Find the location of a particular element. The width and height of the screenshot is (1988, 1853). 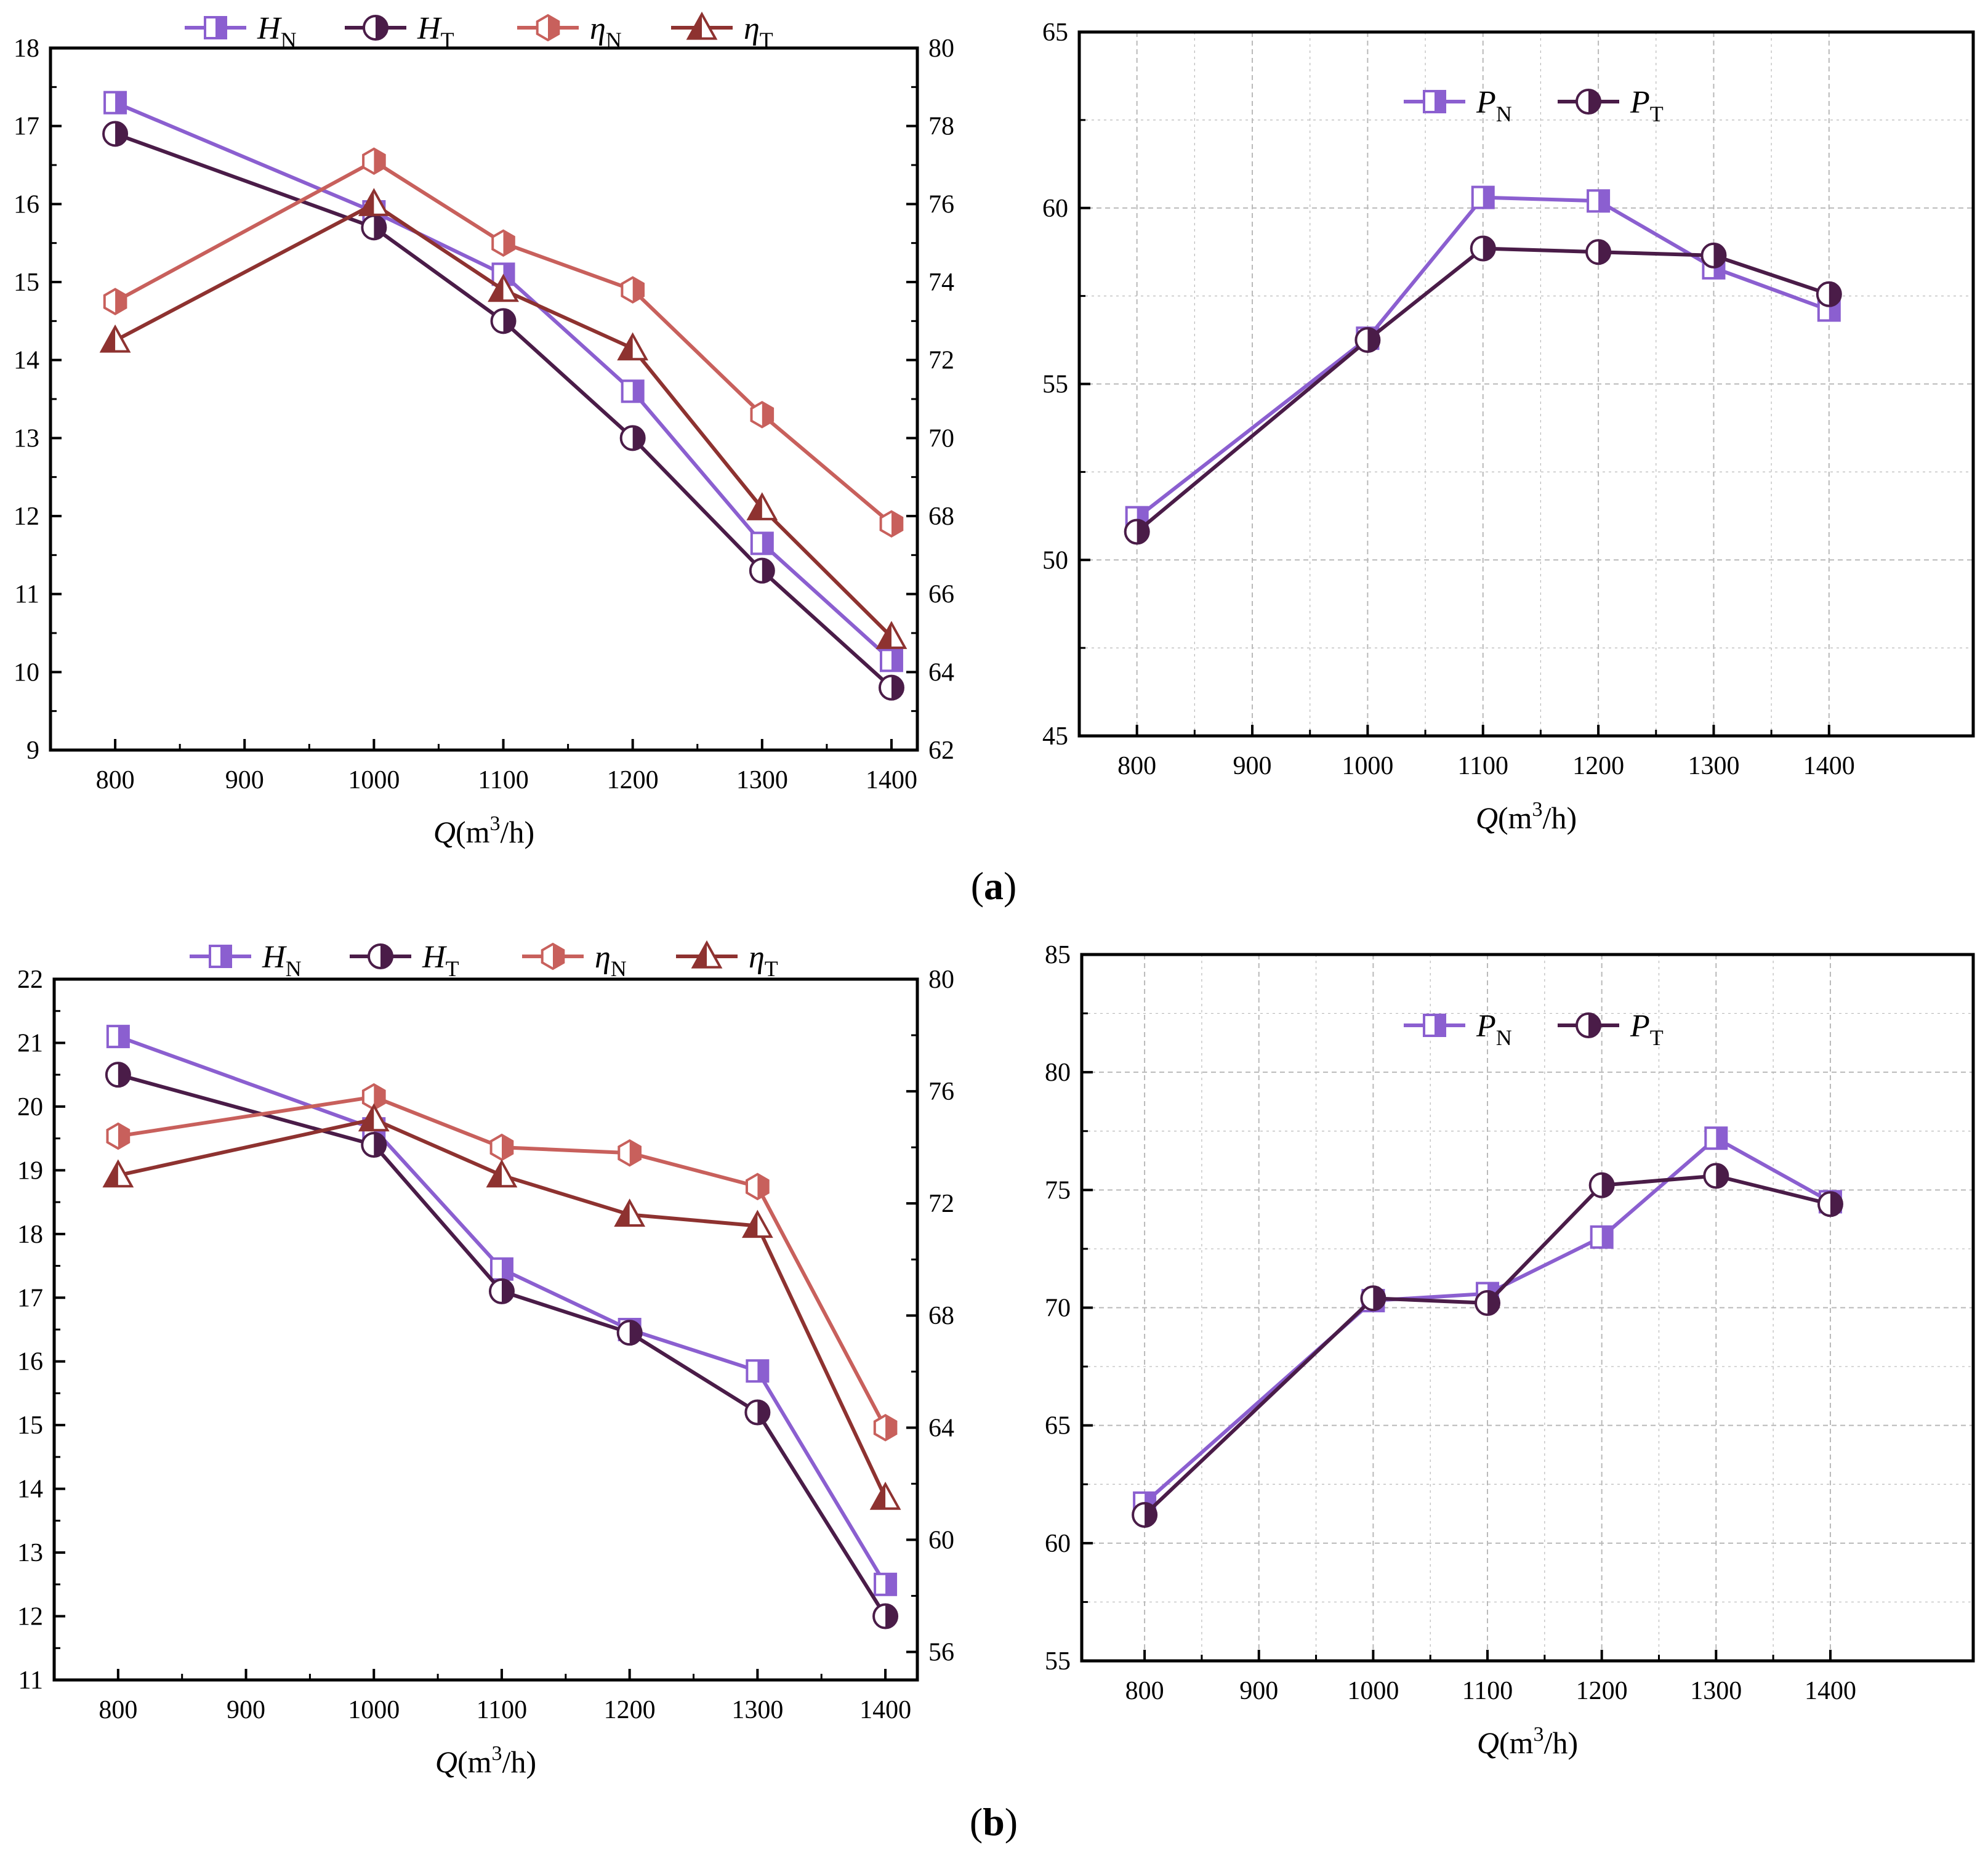

y2-tick-label: 74 is located at coordinates (941, 282).